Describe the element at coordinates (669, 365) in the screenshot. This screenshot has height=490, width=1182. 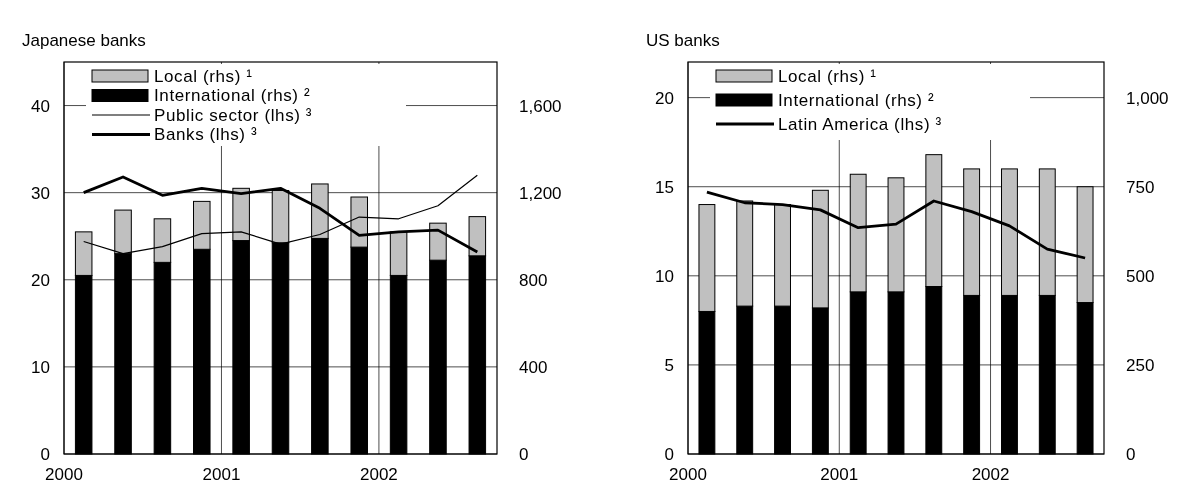
I see `y-tick-label: 5` at that location.